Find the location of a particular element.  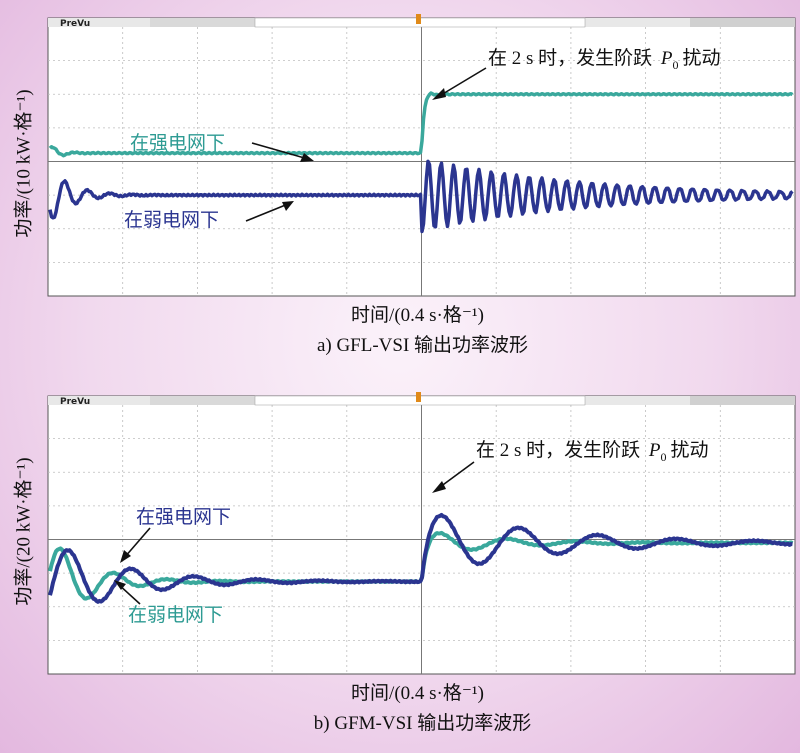

caption: a) GFL-VSI 输出功率波形 is located at coordinates (422, 345).